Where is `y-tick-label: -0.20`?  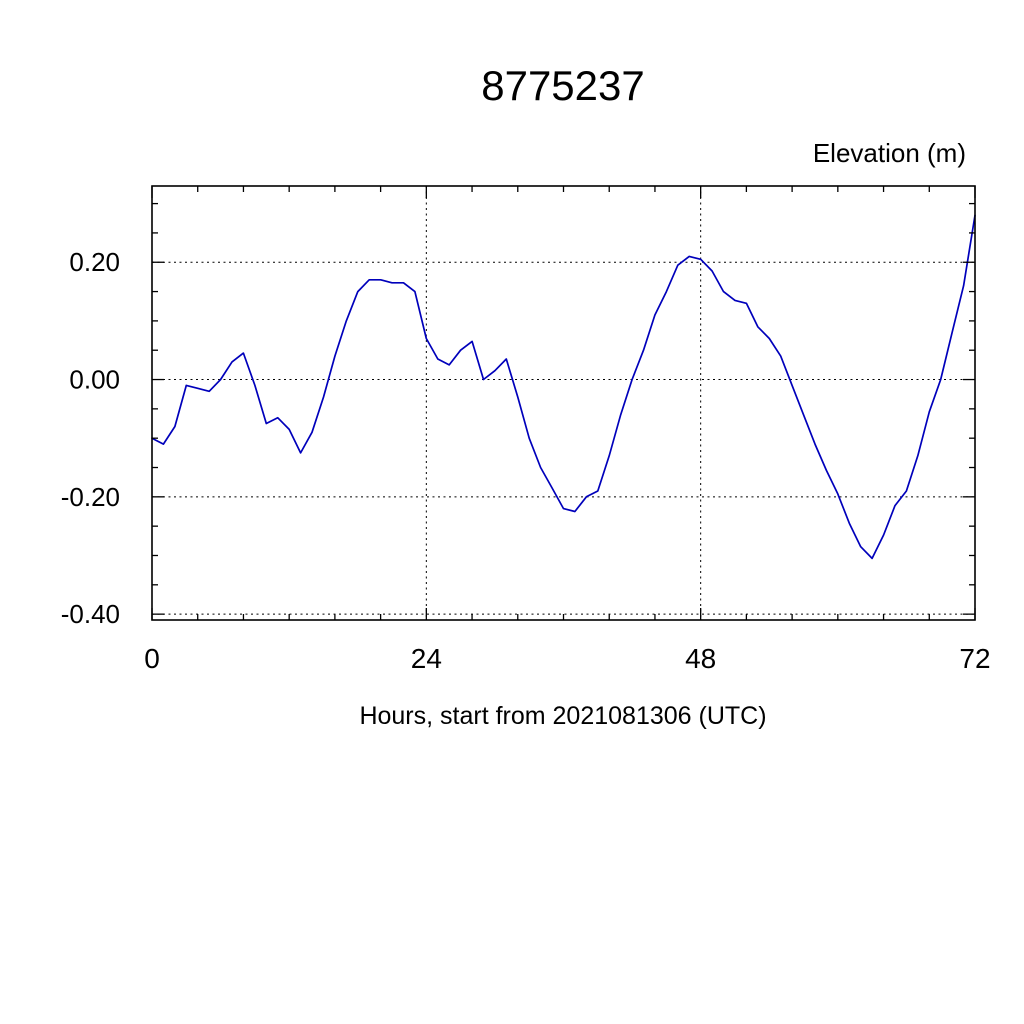
y-tick-label: -0.20 is located at coordinates (90, 497).